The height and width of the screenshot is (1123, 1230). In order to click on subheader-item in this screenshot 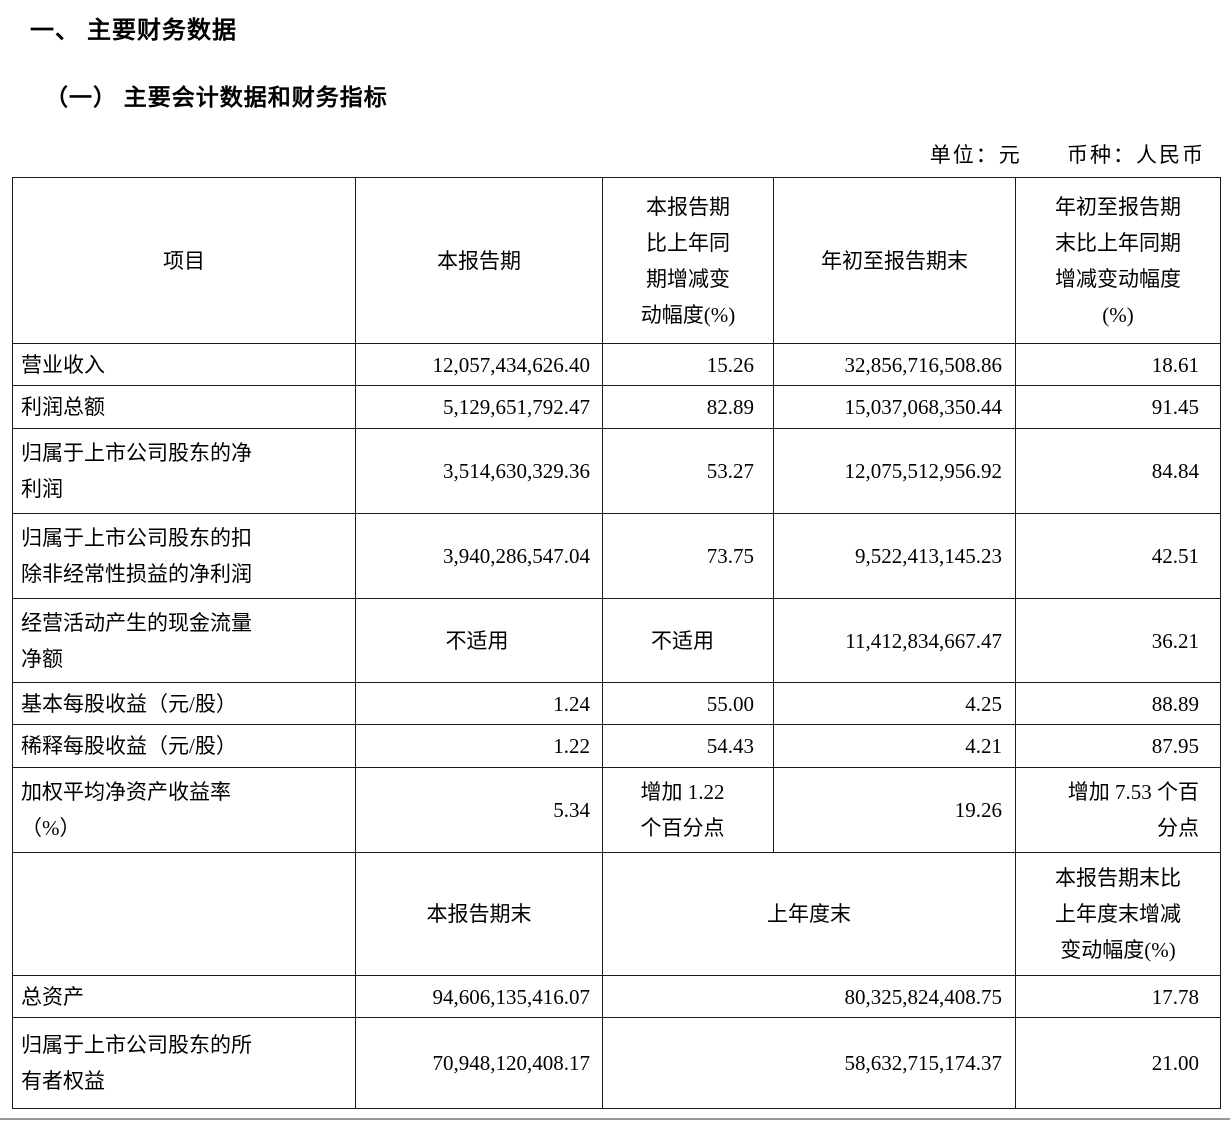, I will do `click(184, 914)`.